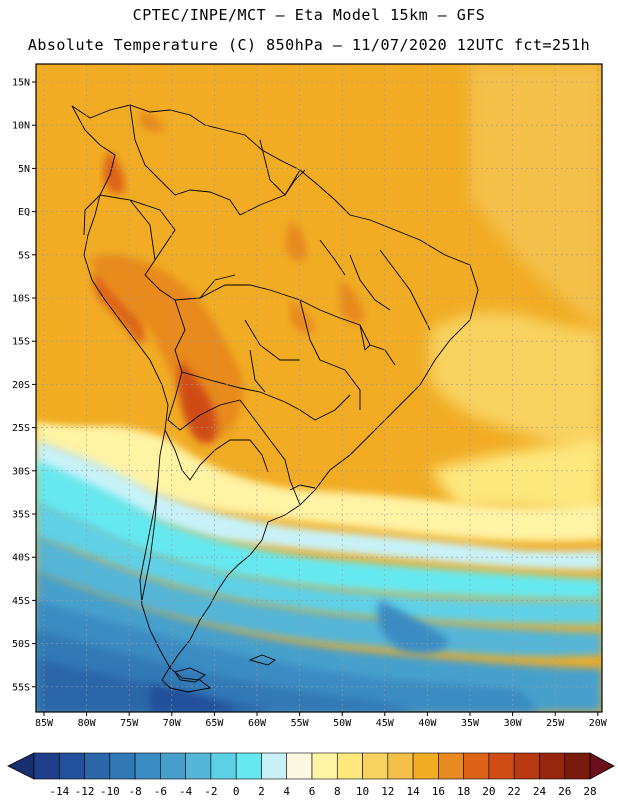  What do you see at coordinates (21, 558) in the screenshot?
I see `lat-tick-label: 40S` at bounding box center [21, 558].